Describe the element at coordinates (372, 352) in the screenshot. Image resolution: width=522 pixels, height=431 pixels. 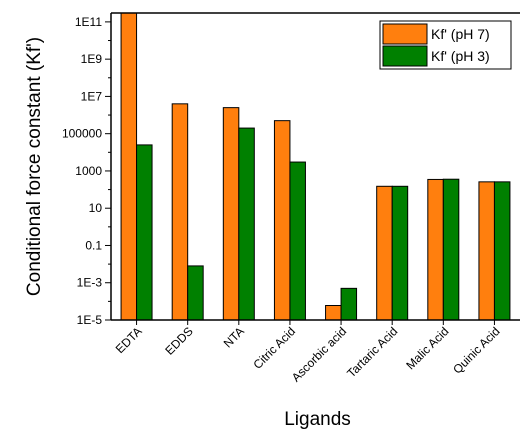
I see `x-tick-label: Tartaric Acid` at that location.